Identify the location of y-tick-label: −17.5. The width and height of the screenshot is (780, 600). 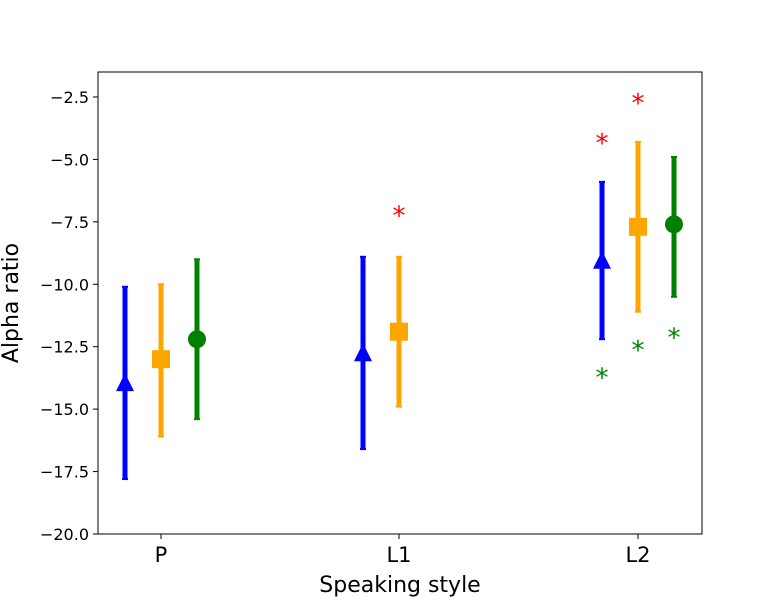
(64, 472).